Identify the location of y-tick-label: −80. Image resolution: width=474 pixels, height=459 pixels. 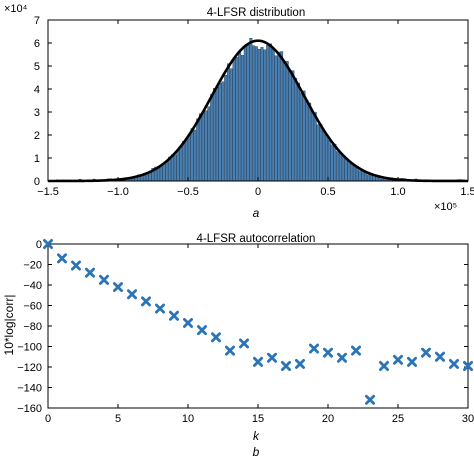
(32, 327).